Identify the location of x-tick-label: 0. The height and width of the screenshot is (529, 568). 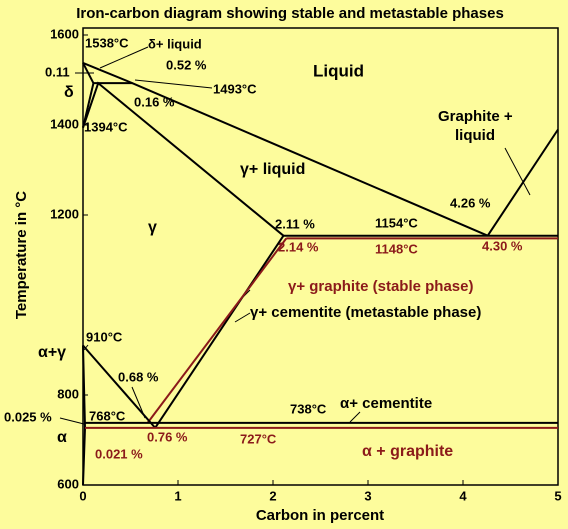
(82, 495).